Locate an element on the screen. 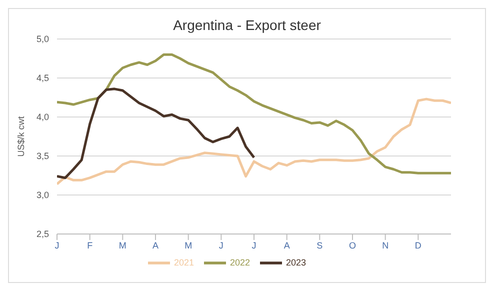 This screenshot has width=494, height=291. y-tick-label: 4,5 is located at coordinates (42, 78).